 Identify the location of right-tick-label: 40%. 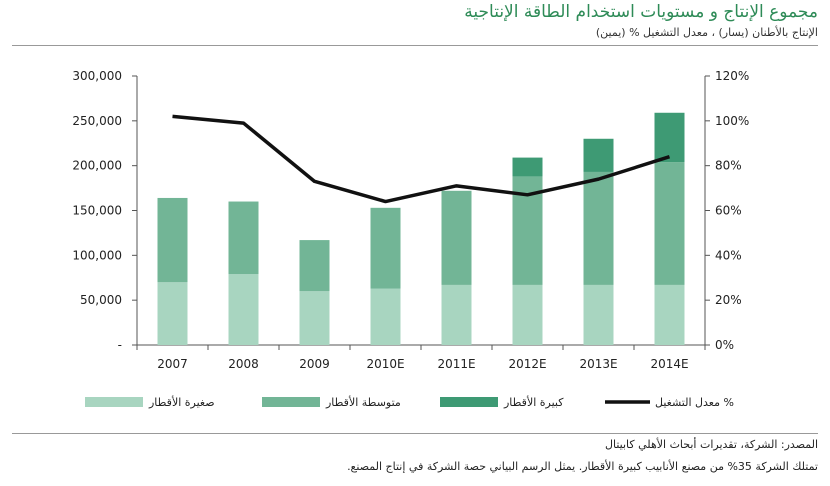
(728, 255).